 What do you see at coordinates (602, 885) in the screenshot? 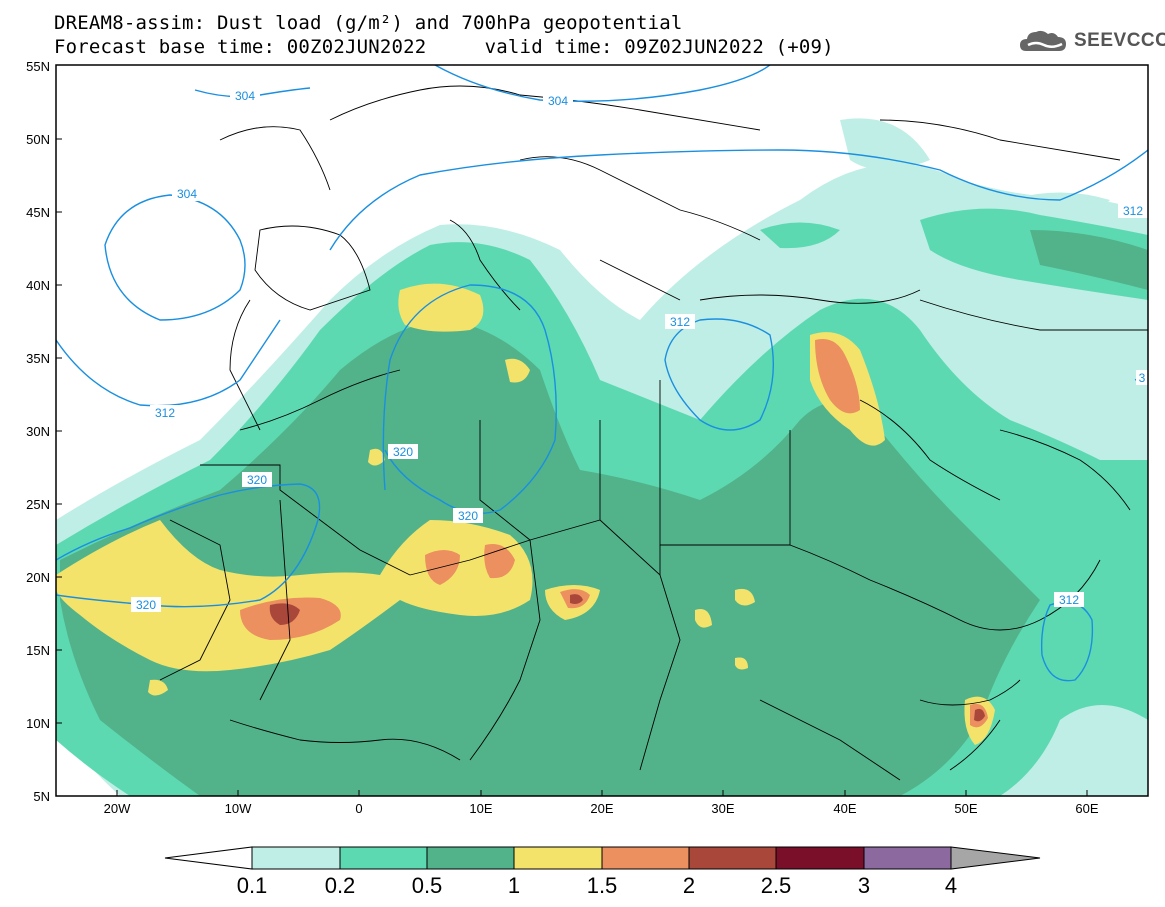
I see `colorbar-label: 1.5` at bounding box center [602, 885].